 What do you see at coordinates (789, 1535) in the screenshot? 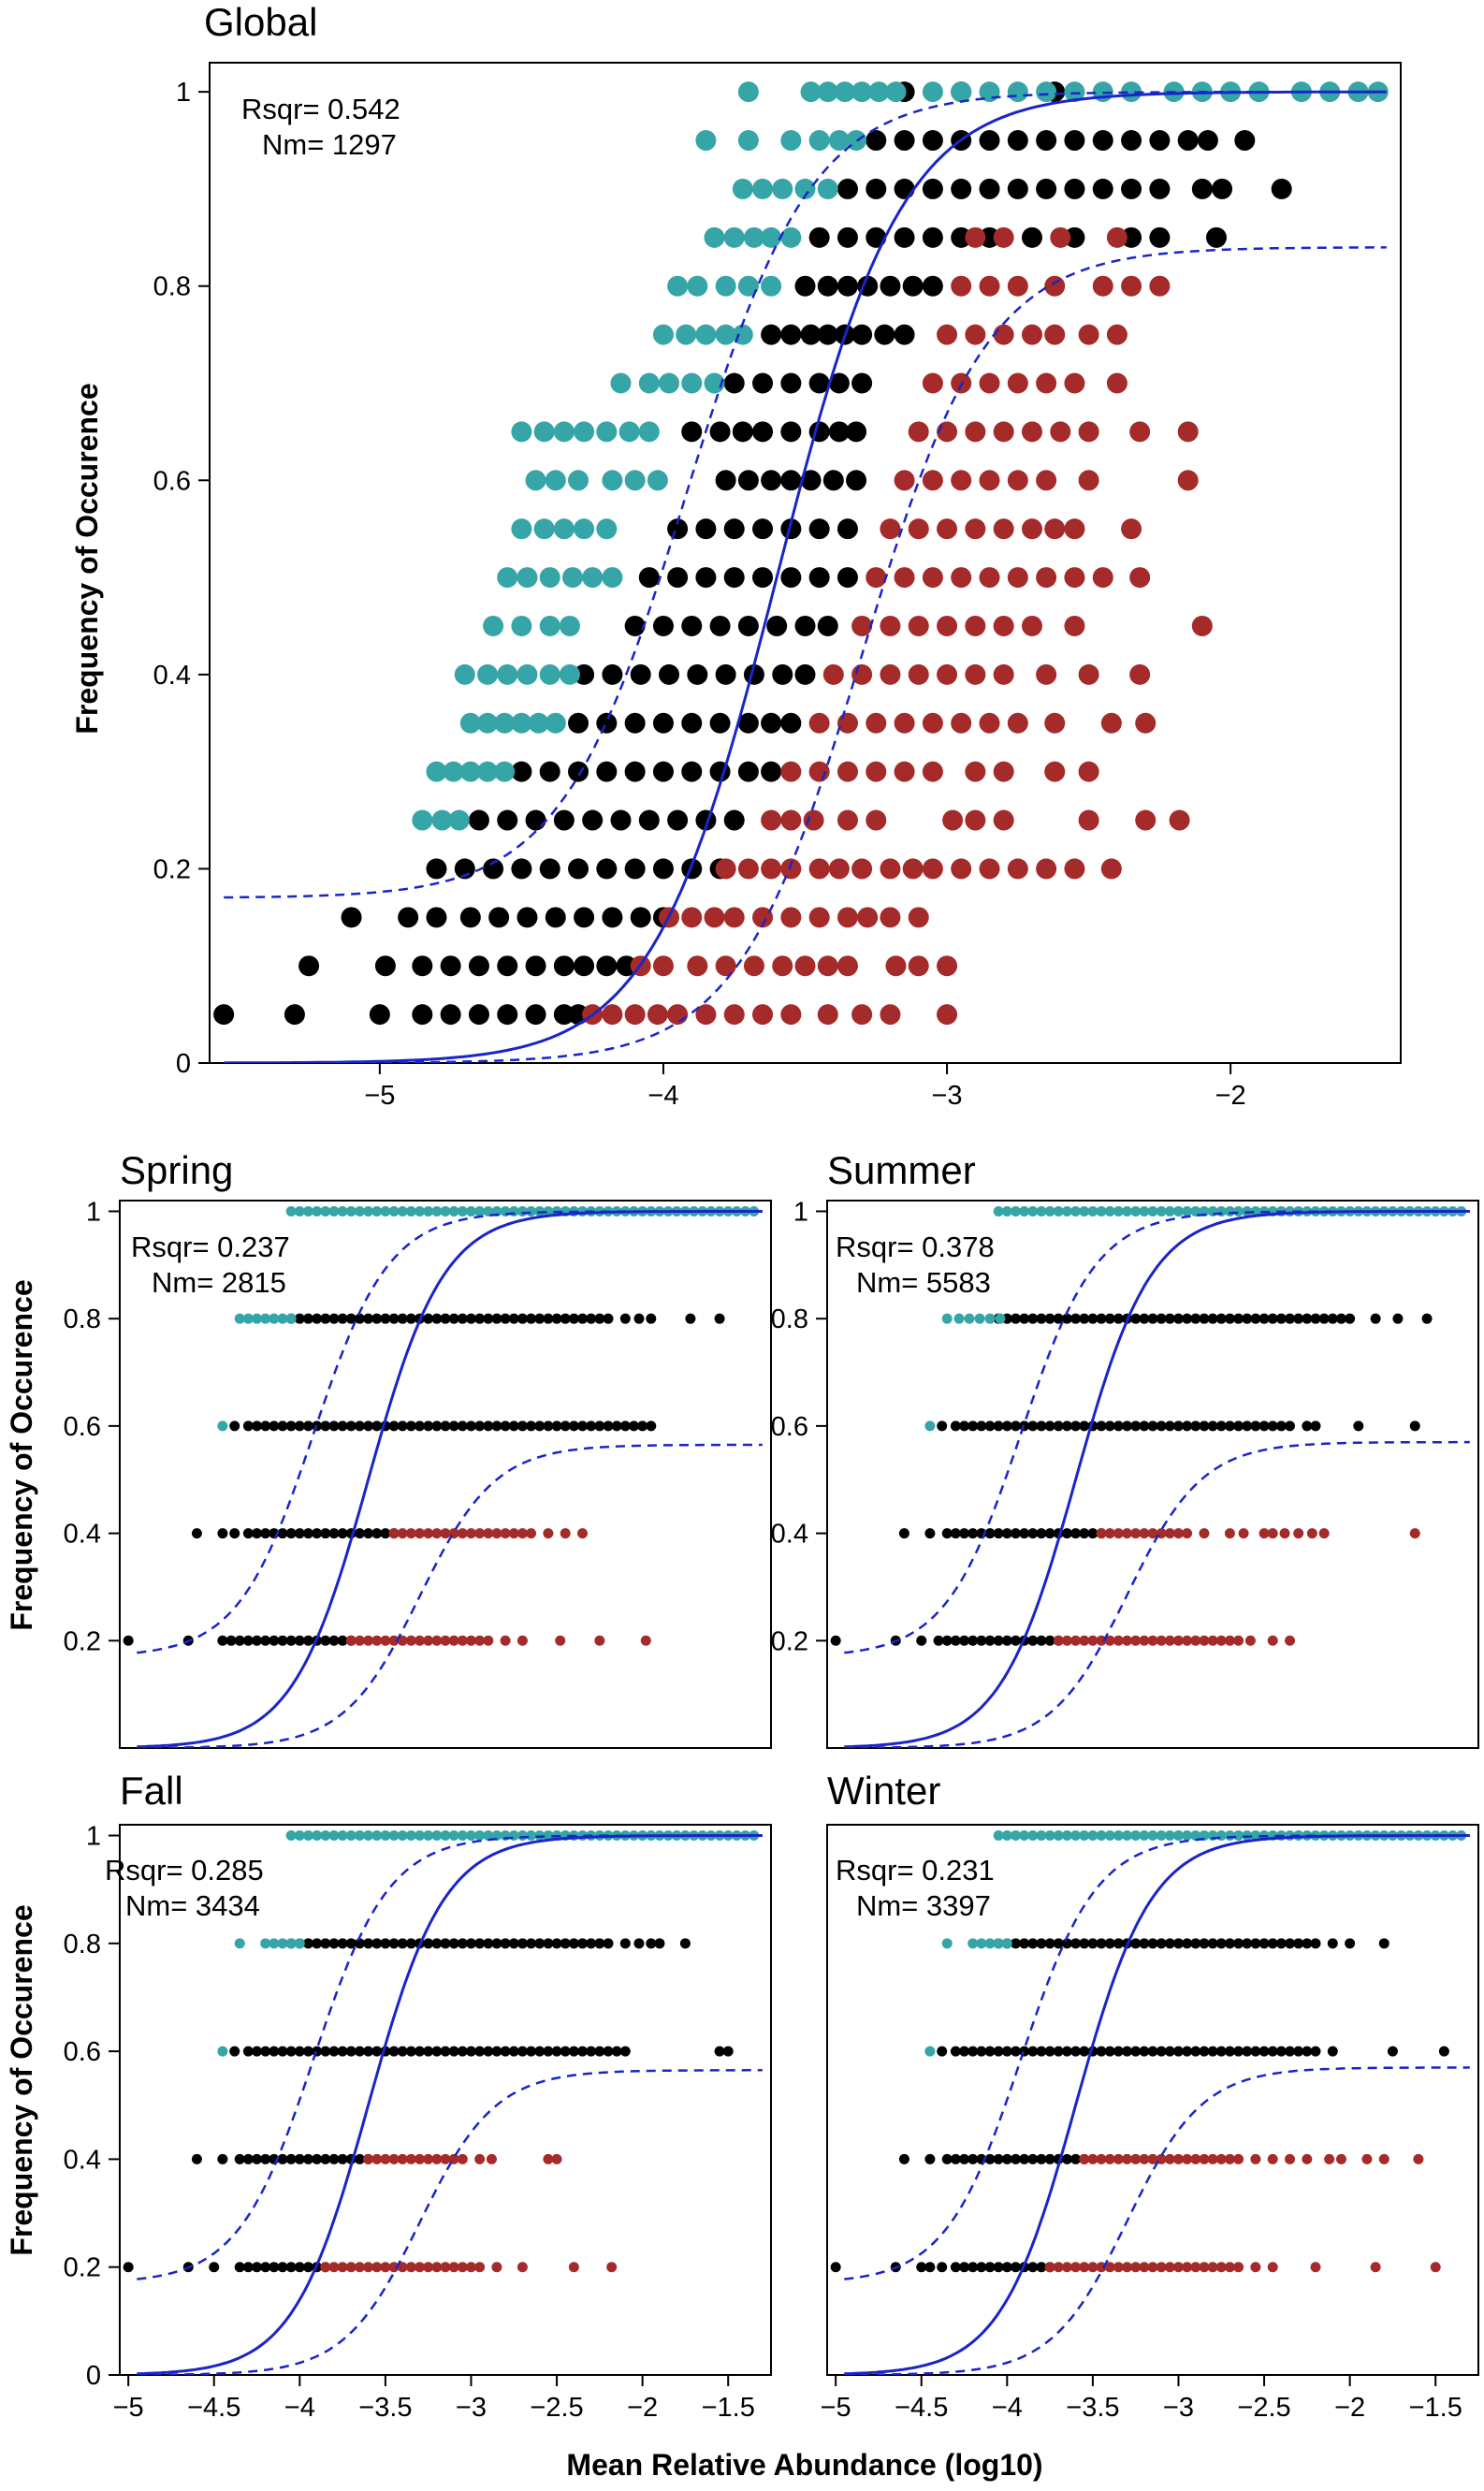
I see `summer-y-tick-label: 0.4` at bounding box center [789, 1535].